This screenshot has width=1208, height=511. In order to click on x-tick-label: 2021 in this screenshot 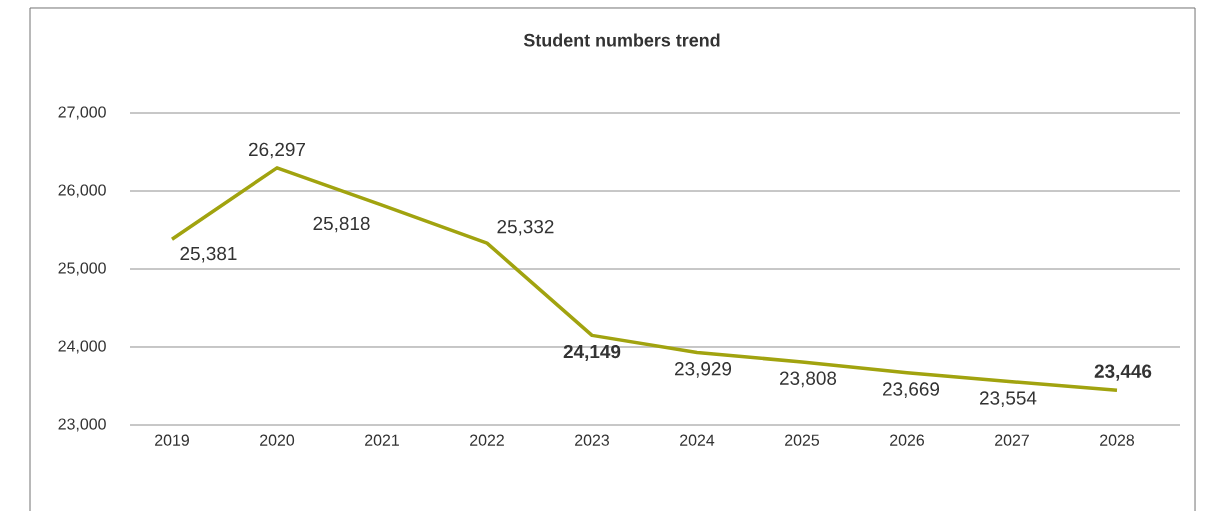, I will do `click(382, 440)`.